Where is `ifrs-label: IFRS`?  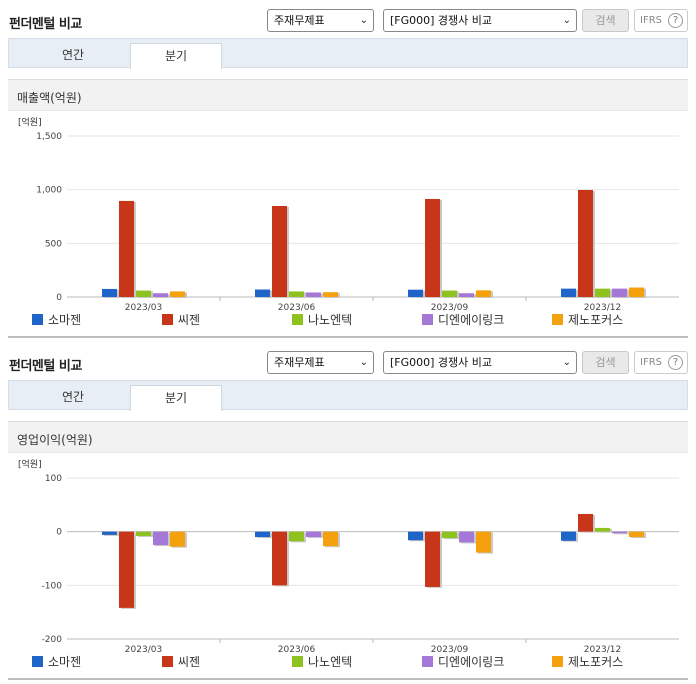 ifrs-label: IFRS is located at coordinates (651, 20).